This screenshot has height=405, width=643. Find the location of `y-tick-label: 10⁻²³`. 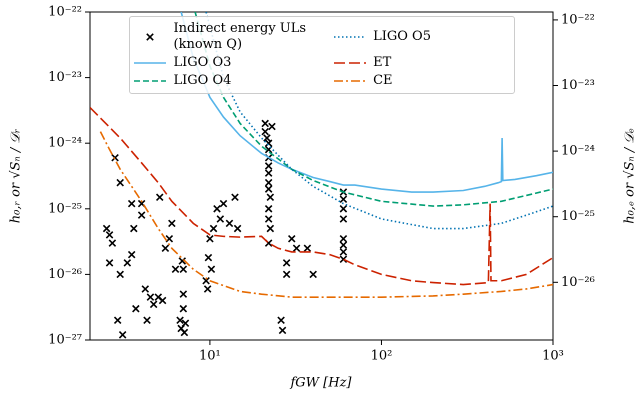

y-tick-label: 10⁻²³ is located at coordinates (65, 77).